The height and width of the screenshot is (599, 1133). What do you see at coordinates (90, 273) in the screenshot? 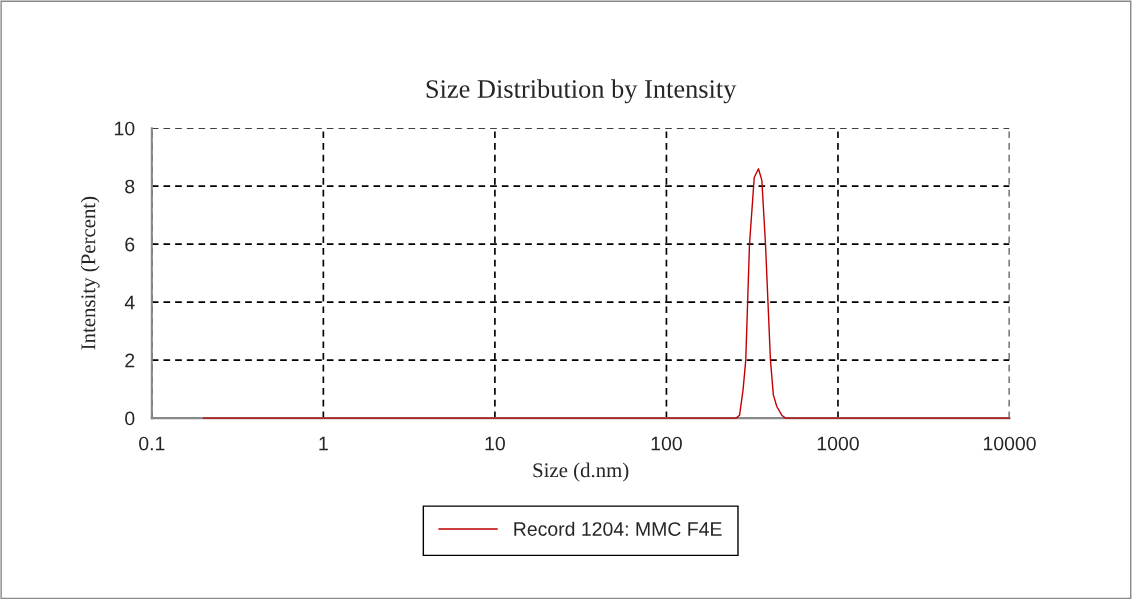
I see `y-axis-title: Intensity (Percent)` at bounding box center [90, 273].